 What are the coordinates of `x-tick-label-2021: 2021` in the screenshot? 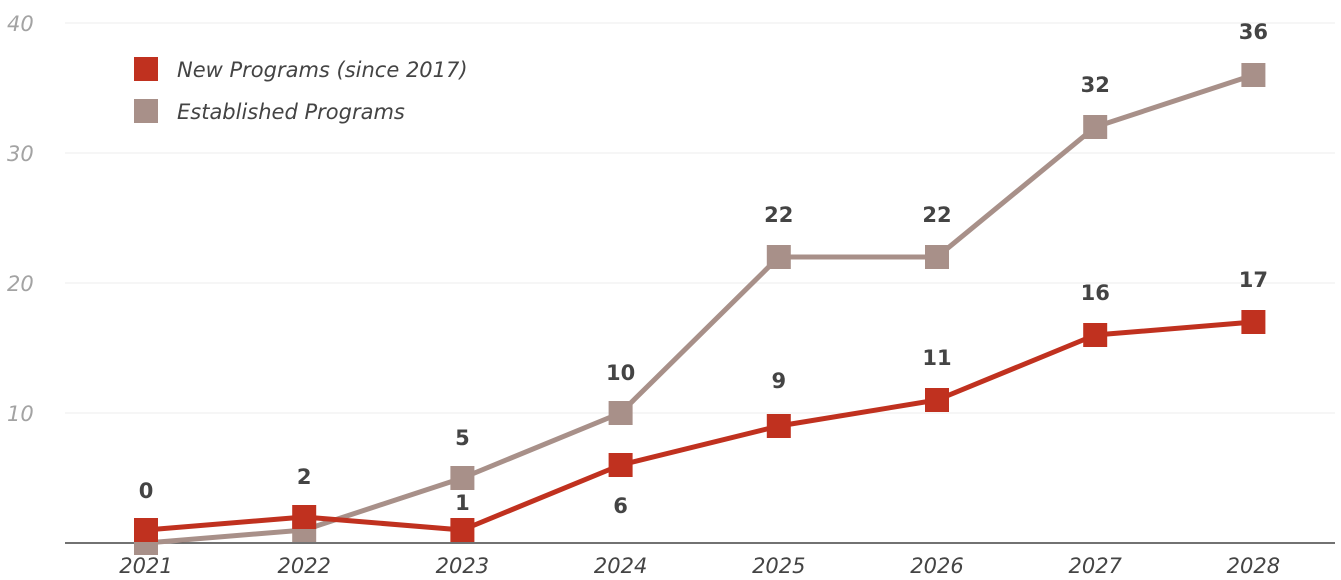 It's located at (145, 566).